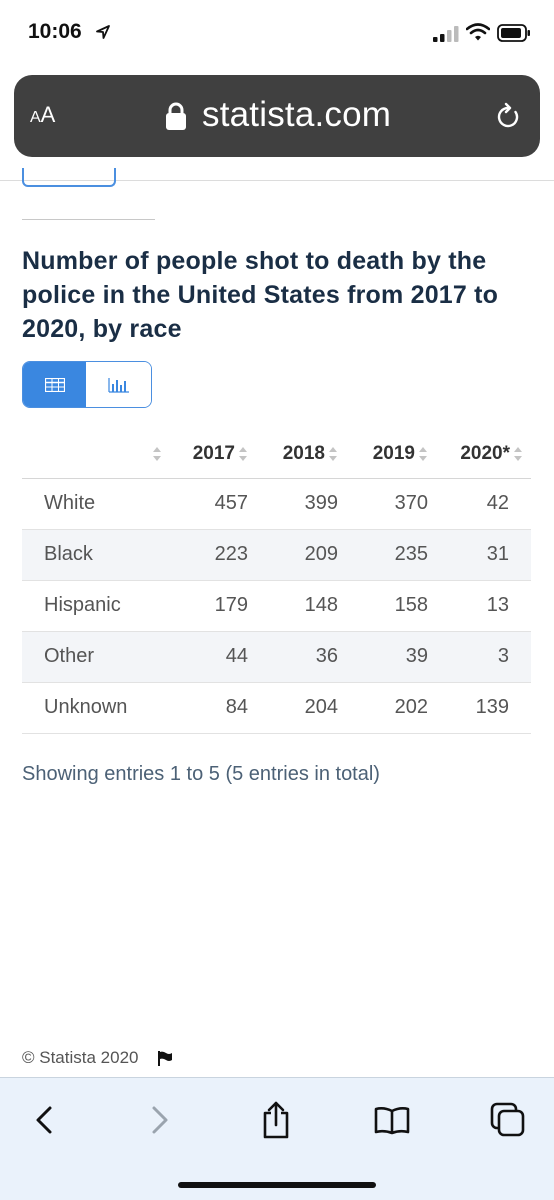  I want to click on forward-button, so click(160, 1120).